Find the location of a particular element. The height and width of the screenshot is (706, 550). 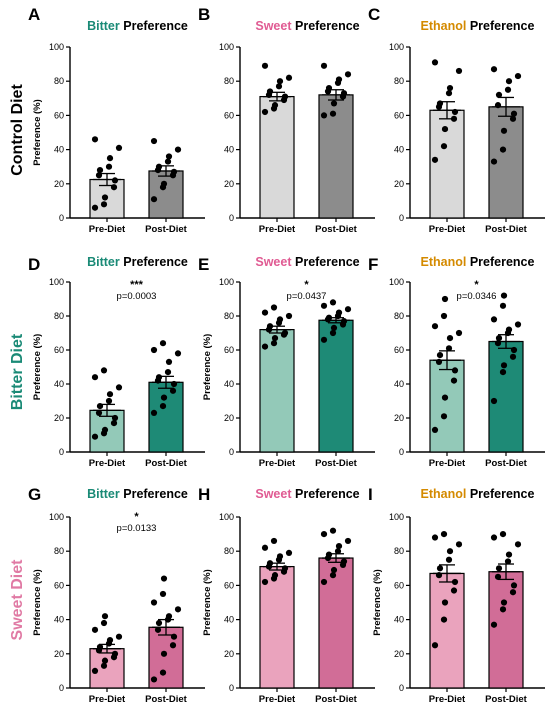

panel-letter: F is located at coordinates (373, 264).